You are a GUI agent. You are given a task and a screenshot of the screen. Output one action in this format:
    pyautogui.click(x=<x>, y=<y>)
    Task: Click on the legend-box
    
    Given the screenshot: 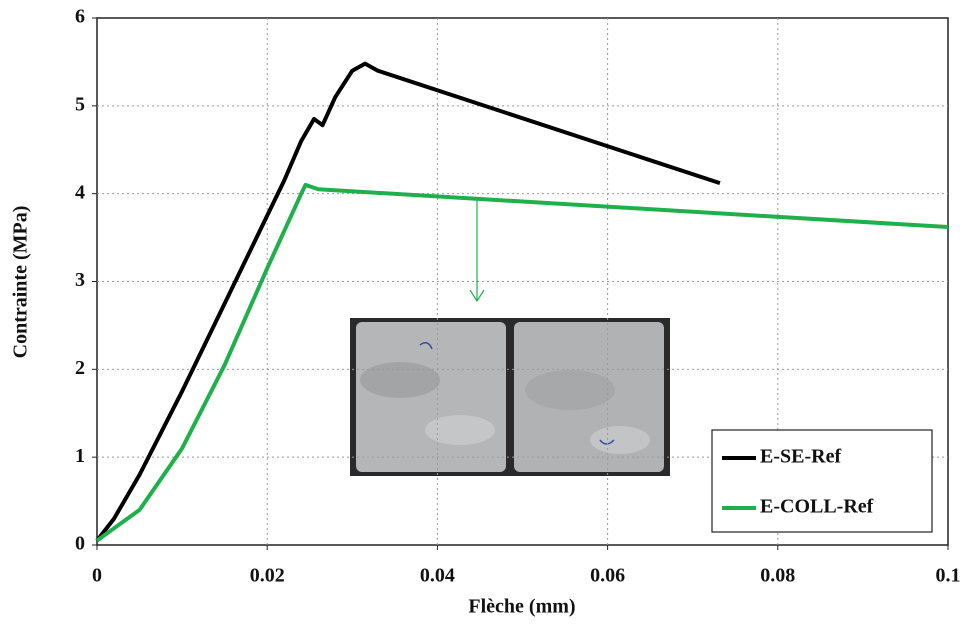 What is the action you would take?
    pyautogui.click(x=822, y=481)
    